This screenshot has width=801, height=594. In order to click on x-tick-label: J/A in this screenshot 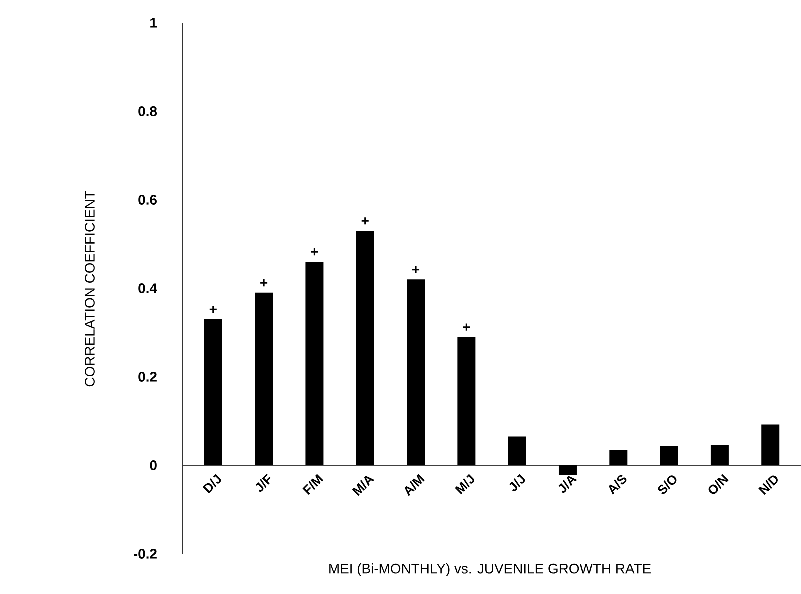, I will do `click(568, 485)`.